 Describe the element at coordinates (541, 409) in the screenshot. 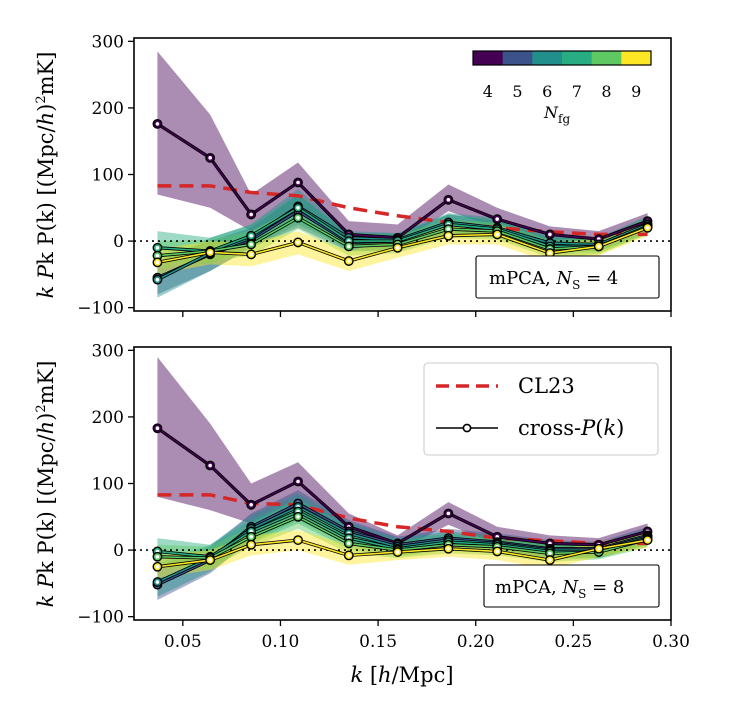

I see `legend: CL23 cross-P(k)` at that location.